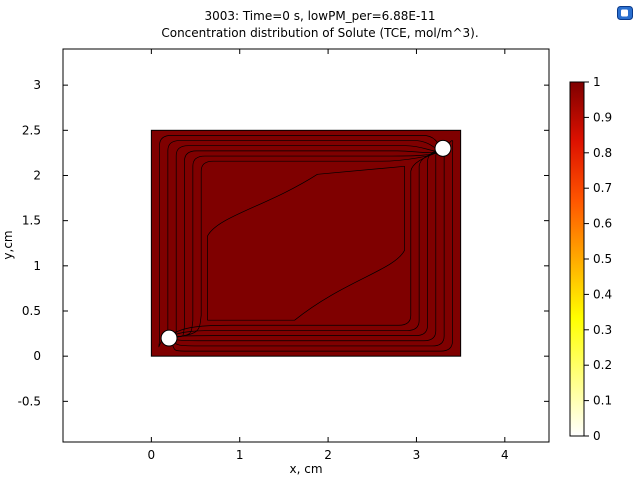 This screenshot has width=640, height=480. What do you see at coordinates (8, 244) in the screenshot?
I see `y-axis-label: y,cm` at bounding box center [8, 244].